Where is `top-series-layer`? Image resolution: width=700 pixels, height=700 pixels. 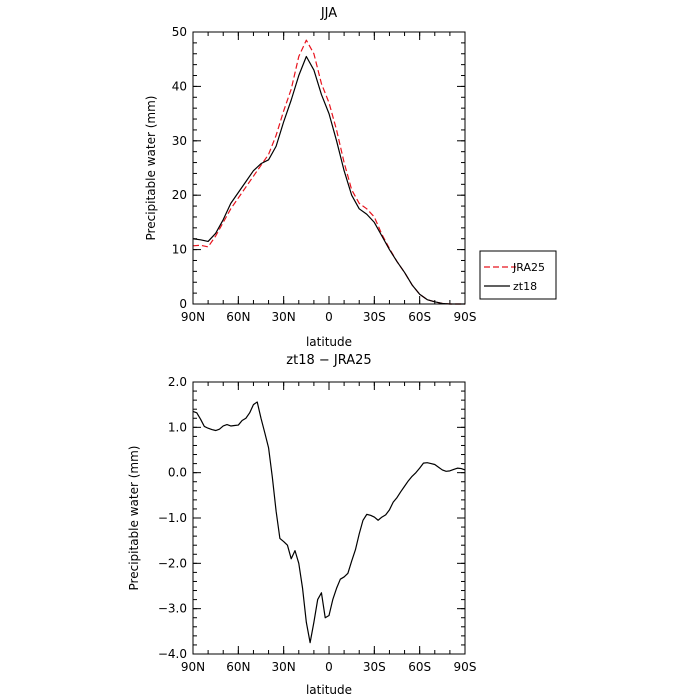 top-series-layer is located at coordinates (328, 172).